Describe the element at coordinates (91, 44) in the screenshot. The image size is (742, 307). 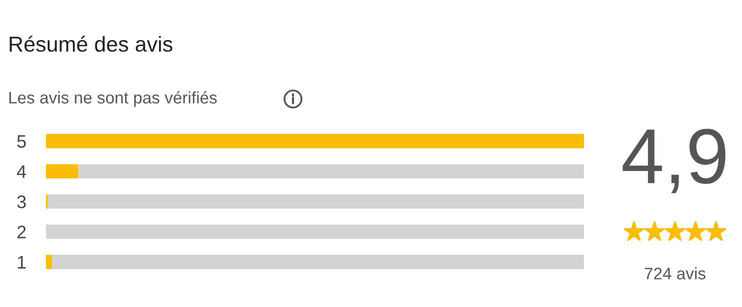
I see `chart-title: Résumé des avis` at that location.